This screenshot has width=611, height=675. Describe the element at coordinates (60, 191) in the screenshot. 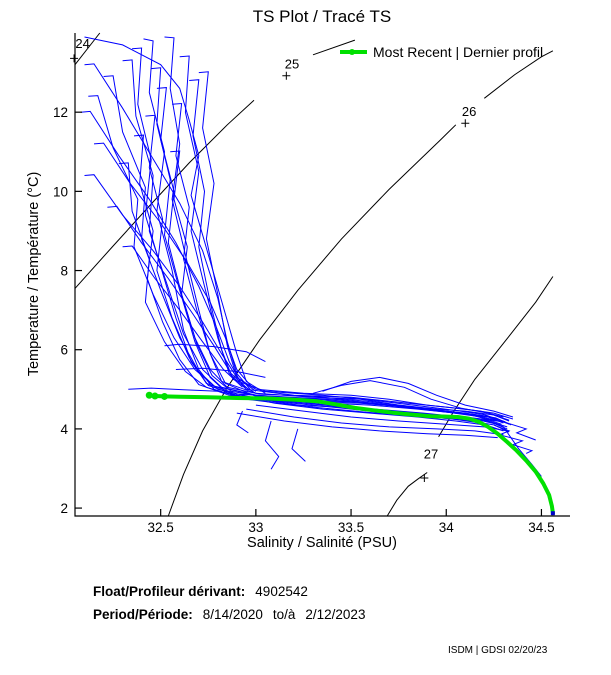

I see `y-tick-label: 10` at that location.